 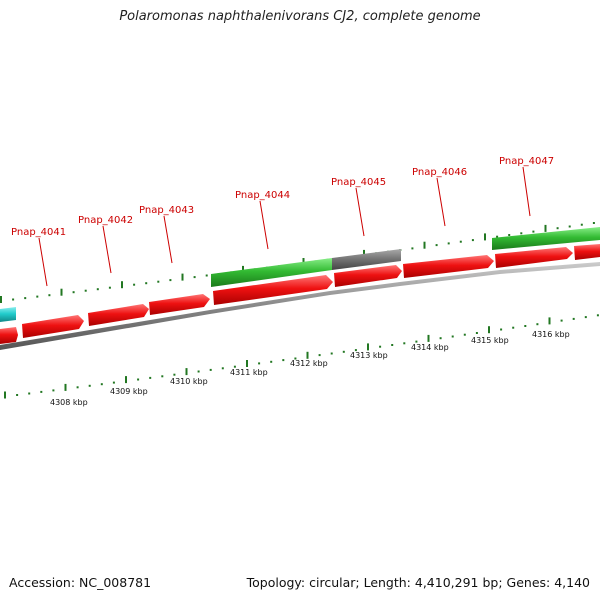 What do you see at coordinates (526, 161) in the screenshot?
I see `gene-label: Pnap_4047` at bounding box center [526, 161].